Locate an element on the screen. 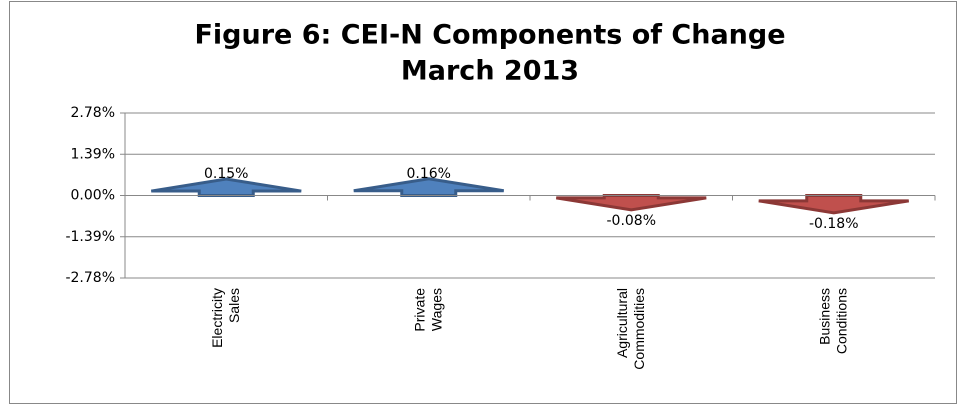  chart-subtitle: March 2013 is located at coordinates (490, 71).